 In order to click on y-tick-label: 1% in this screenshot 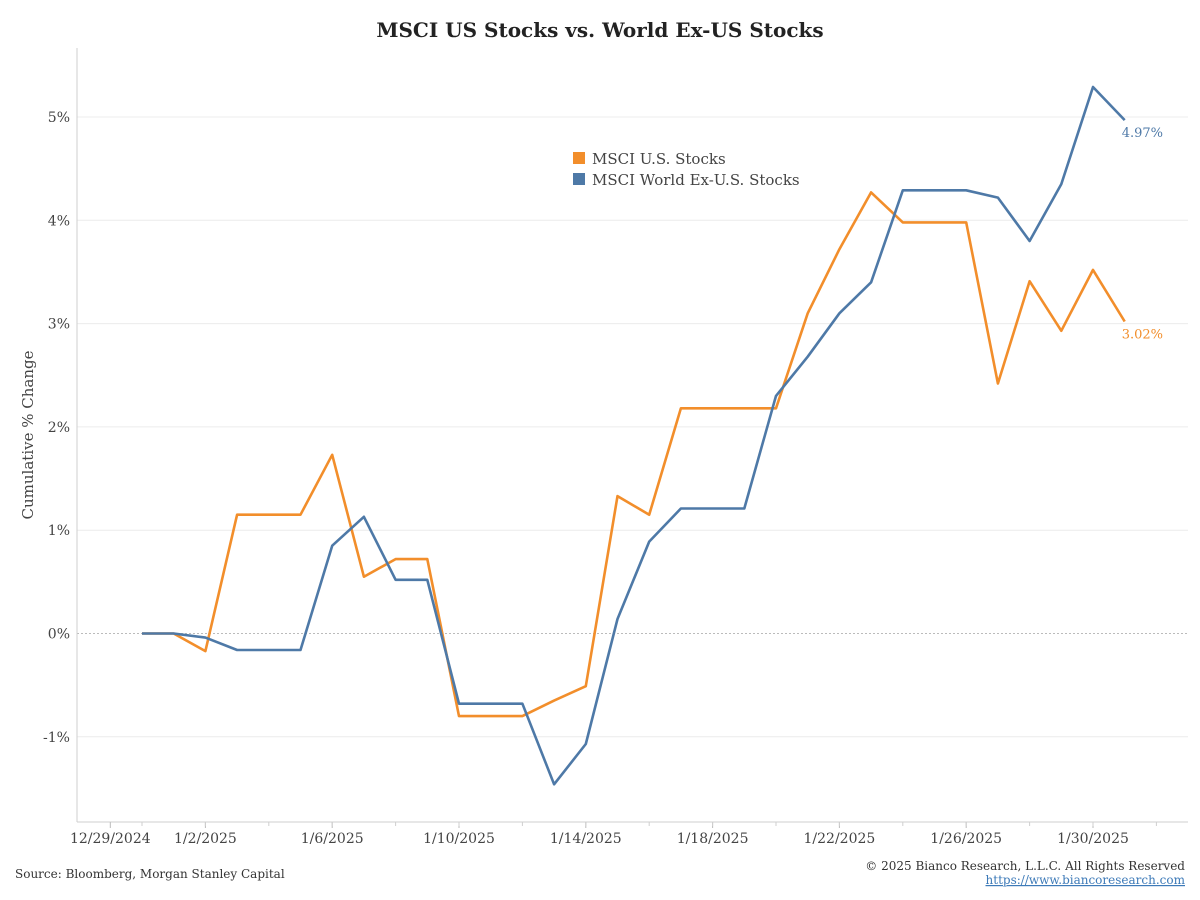, I will do `click(59, 531)`.